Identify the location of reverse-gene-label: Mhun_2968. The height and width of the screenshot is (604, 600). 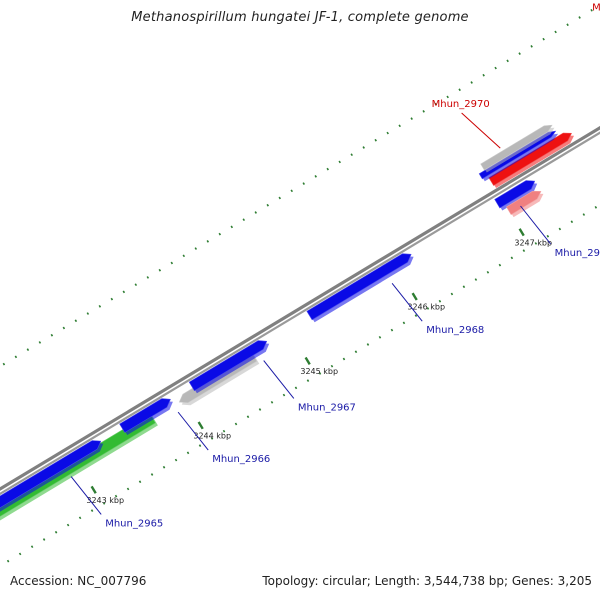
(455, 330).